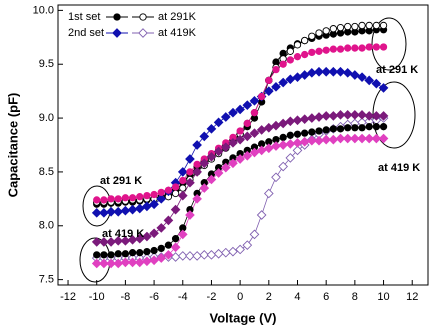 This screenshot has height=333, width=435. Describe the element at coordinates (117, 17) in the screenshot. I see `legend-marker` at that location.